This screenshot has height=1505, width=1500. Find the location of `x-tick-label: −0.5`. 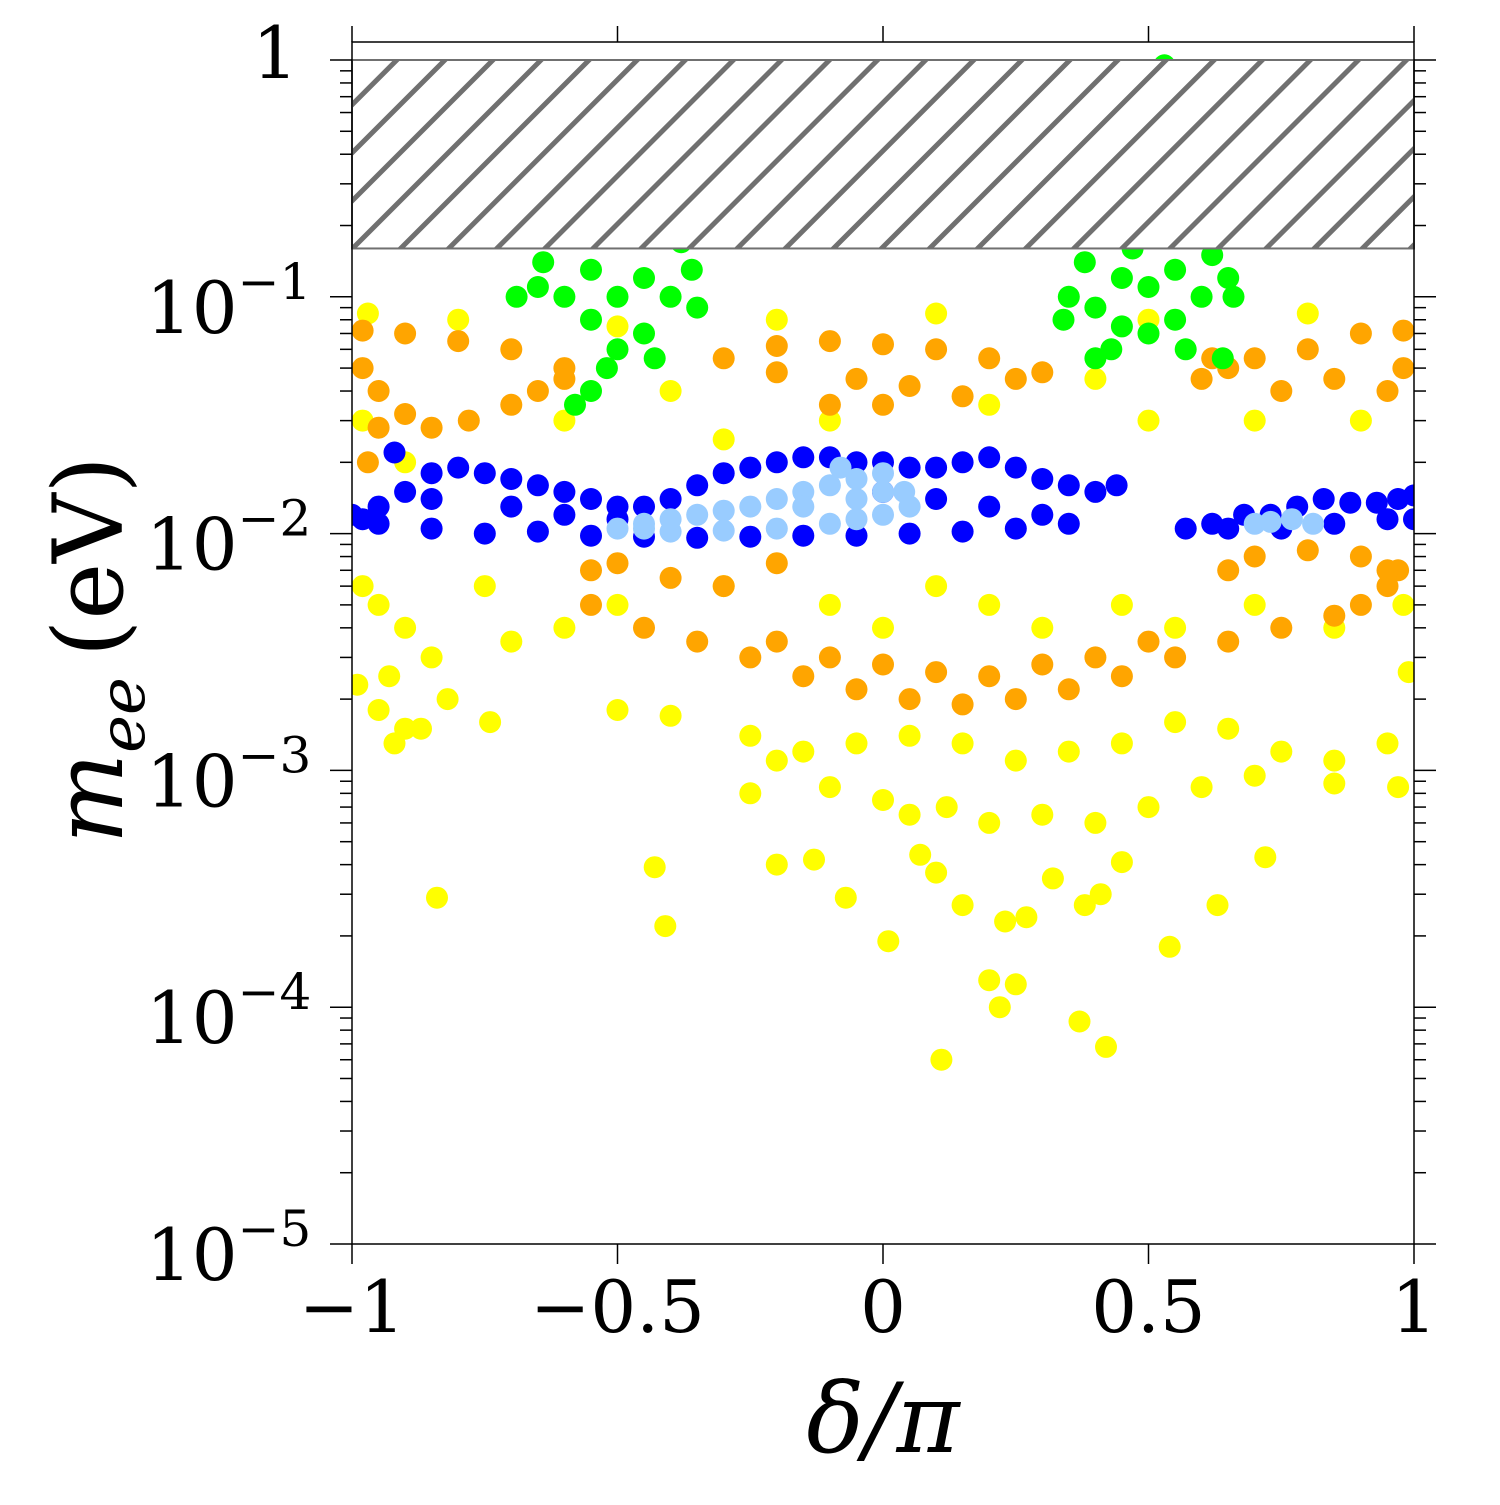

x-tick-label: −0.5 is located at coordinates (617, 1307).